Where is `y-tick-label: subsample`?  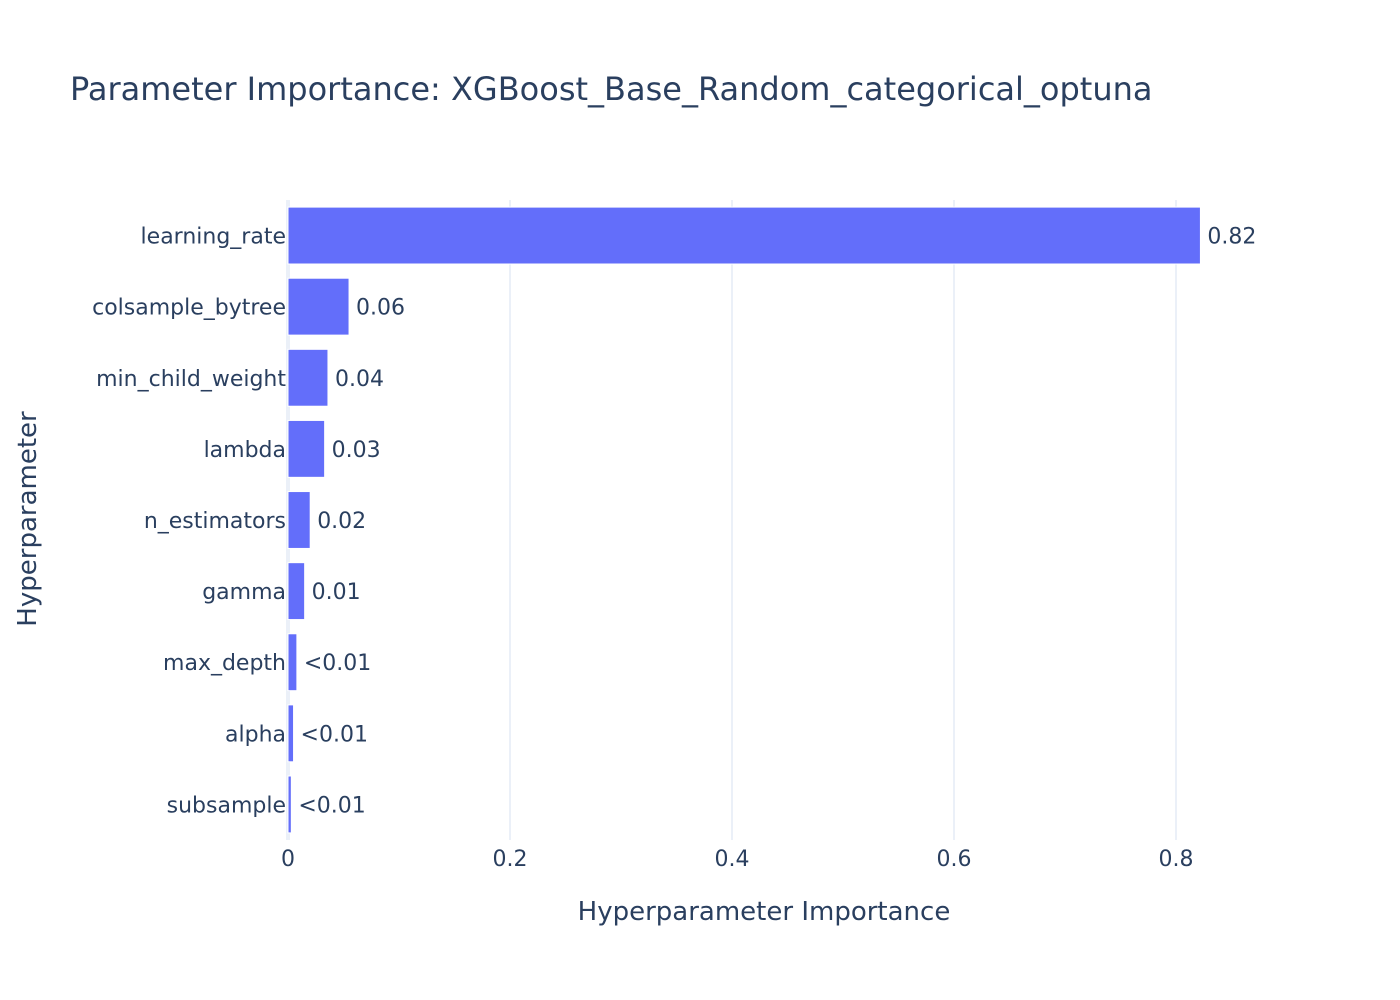
y-tick-label: subsample is located at coordinates (226, 805).